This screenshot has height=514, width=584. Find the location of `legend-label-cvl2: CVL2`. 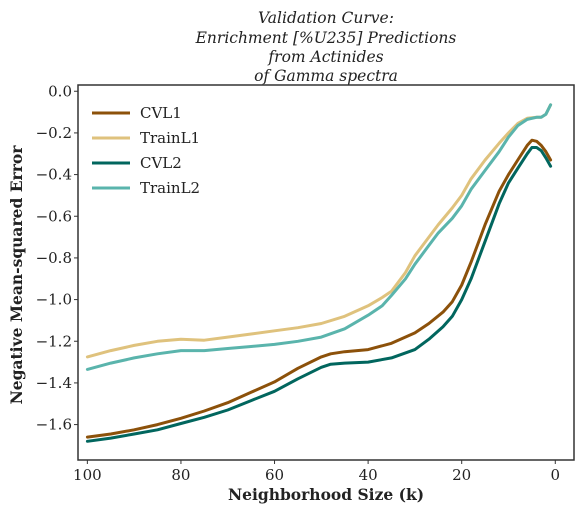

legend-label-cvl2: CVL2 is located at coordinates (161, 163).